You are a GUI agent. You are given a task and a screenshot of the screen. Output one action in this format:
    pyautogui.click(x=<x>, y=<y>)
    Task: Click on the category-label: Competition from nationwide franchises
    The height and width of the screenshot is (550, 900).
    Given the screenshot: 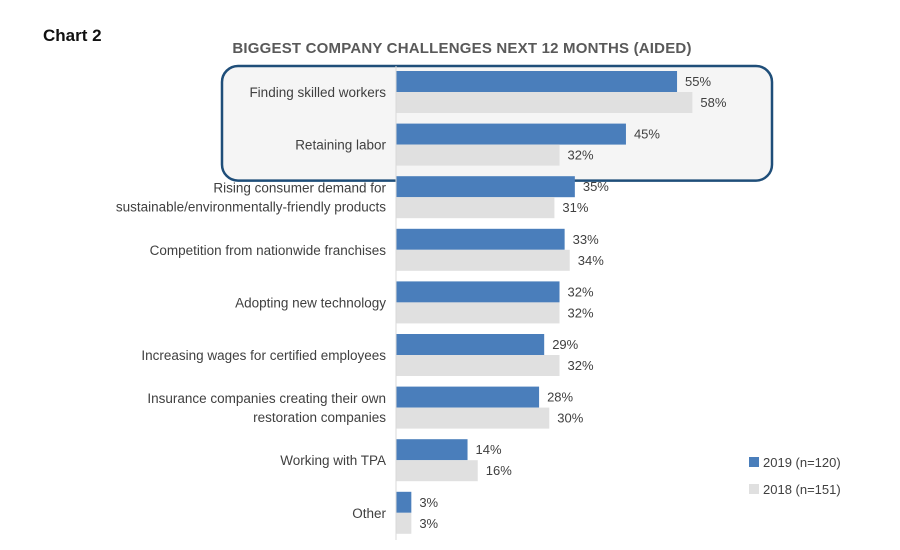 What is the action you would take?
    pyautogui.click(x=268, y=250)
    